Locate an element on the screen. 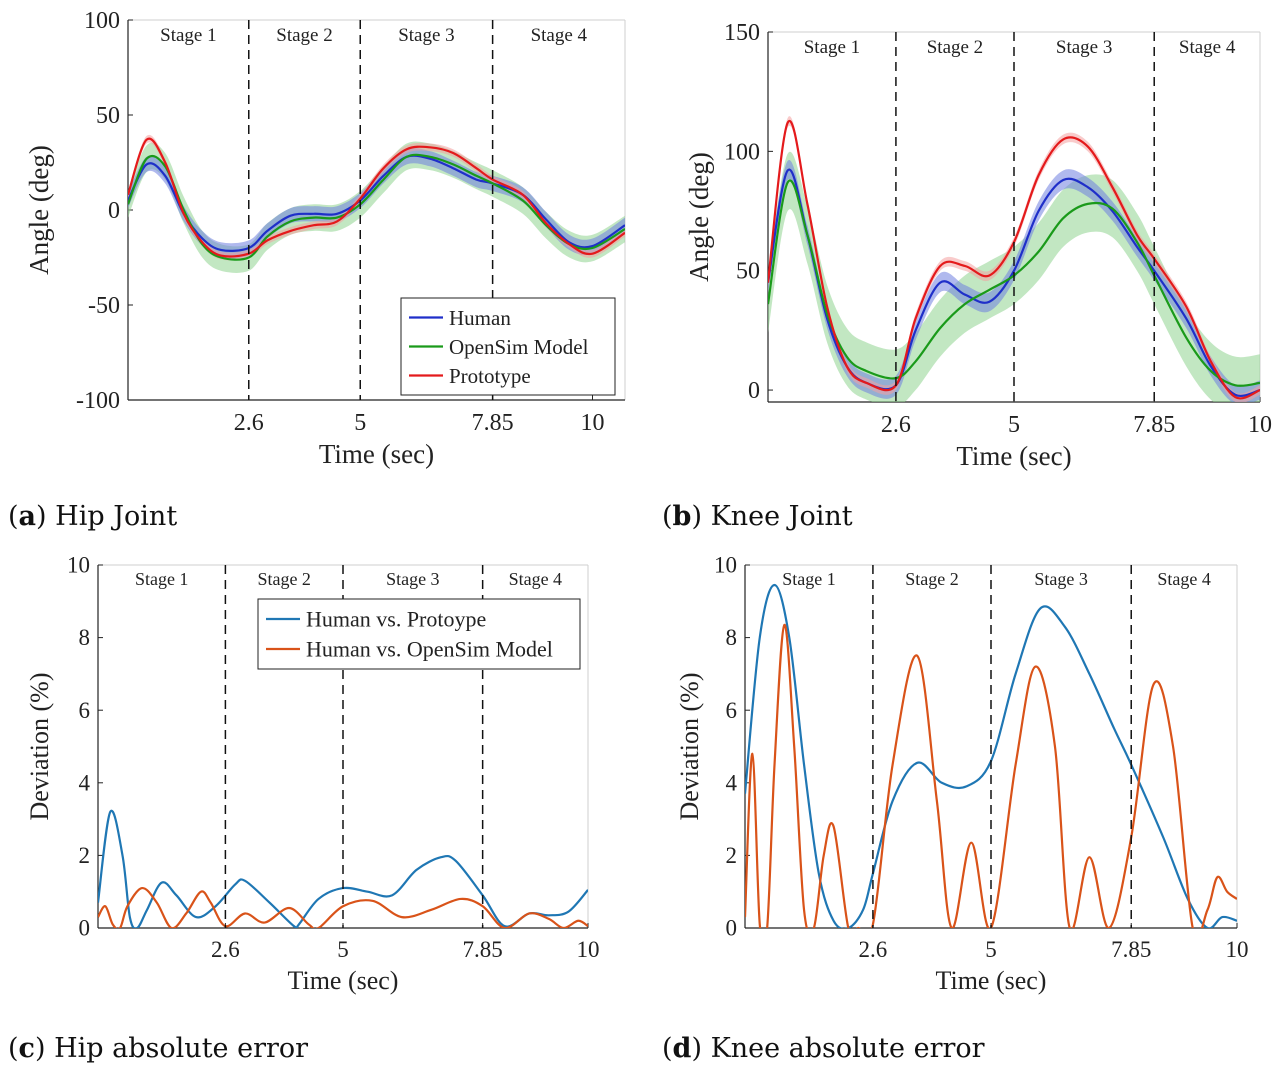 The height and width of the screenshot is (1075, 1283). y-tick-label: 150 is located at coordinates (742, 33).